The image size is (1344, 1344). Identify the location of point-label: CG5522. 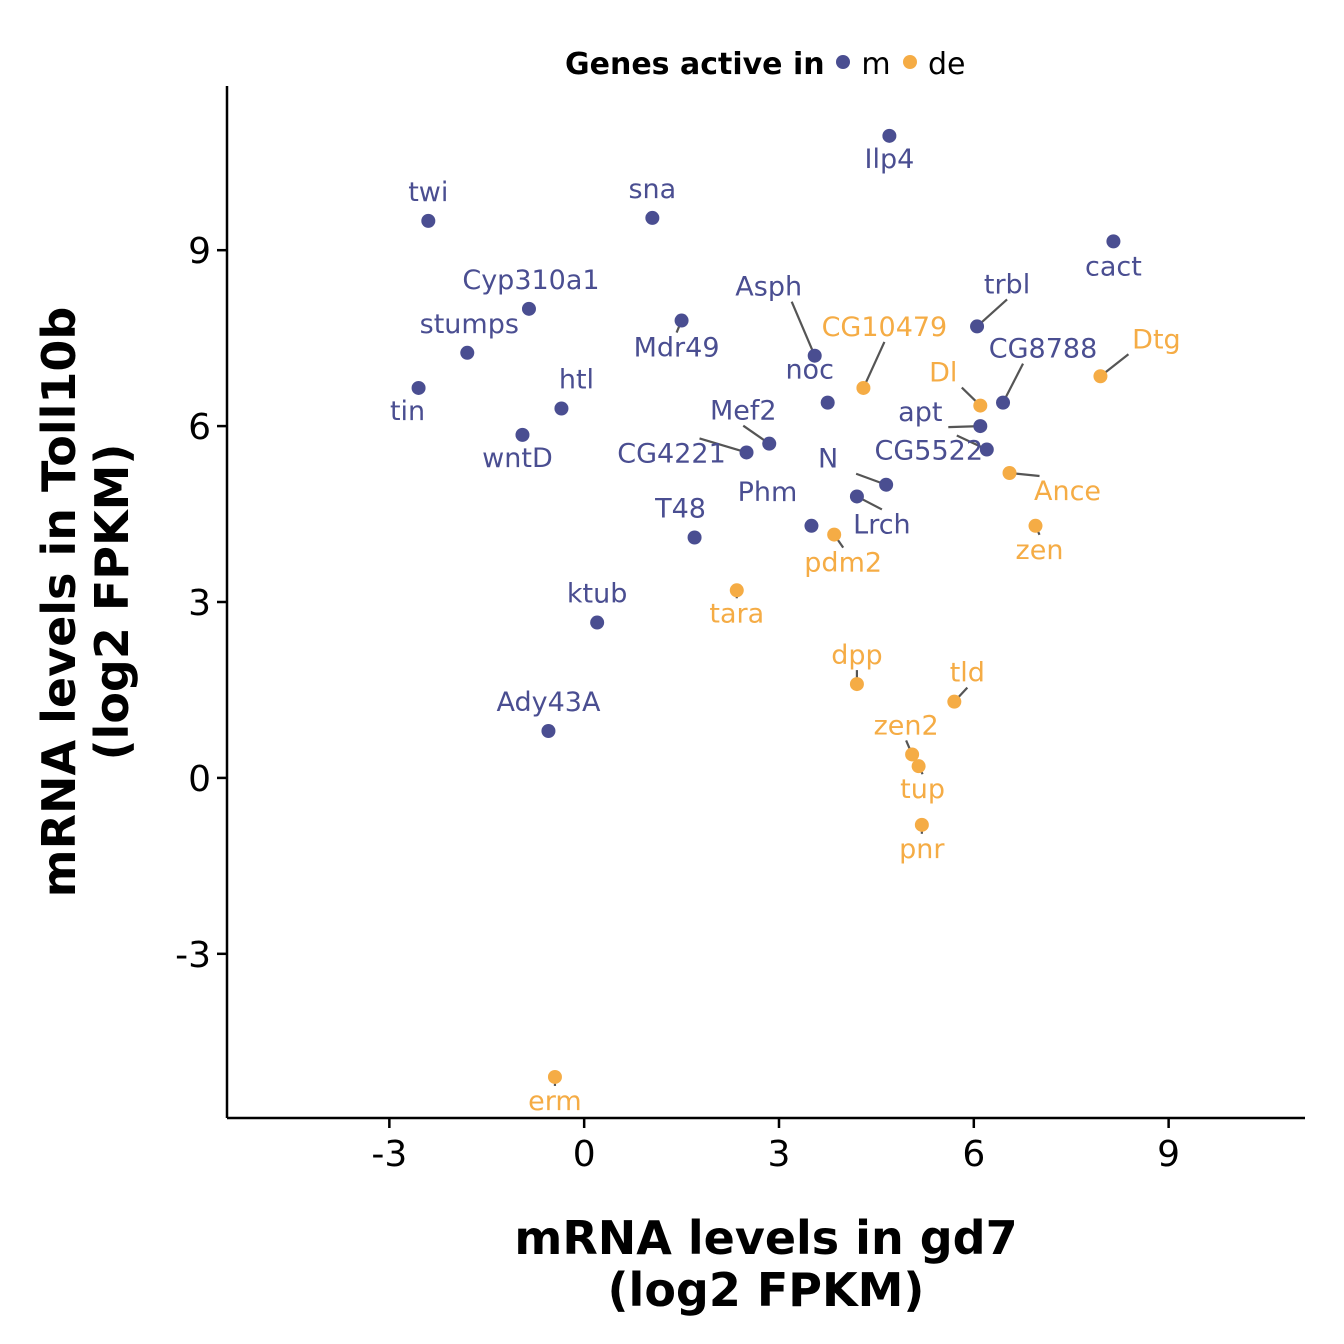
(929, 451).